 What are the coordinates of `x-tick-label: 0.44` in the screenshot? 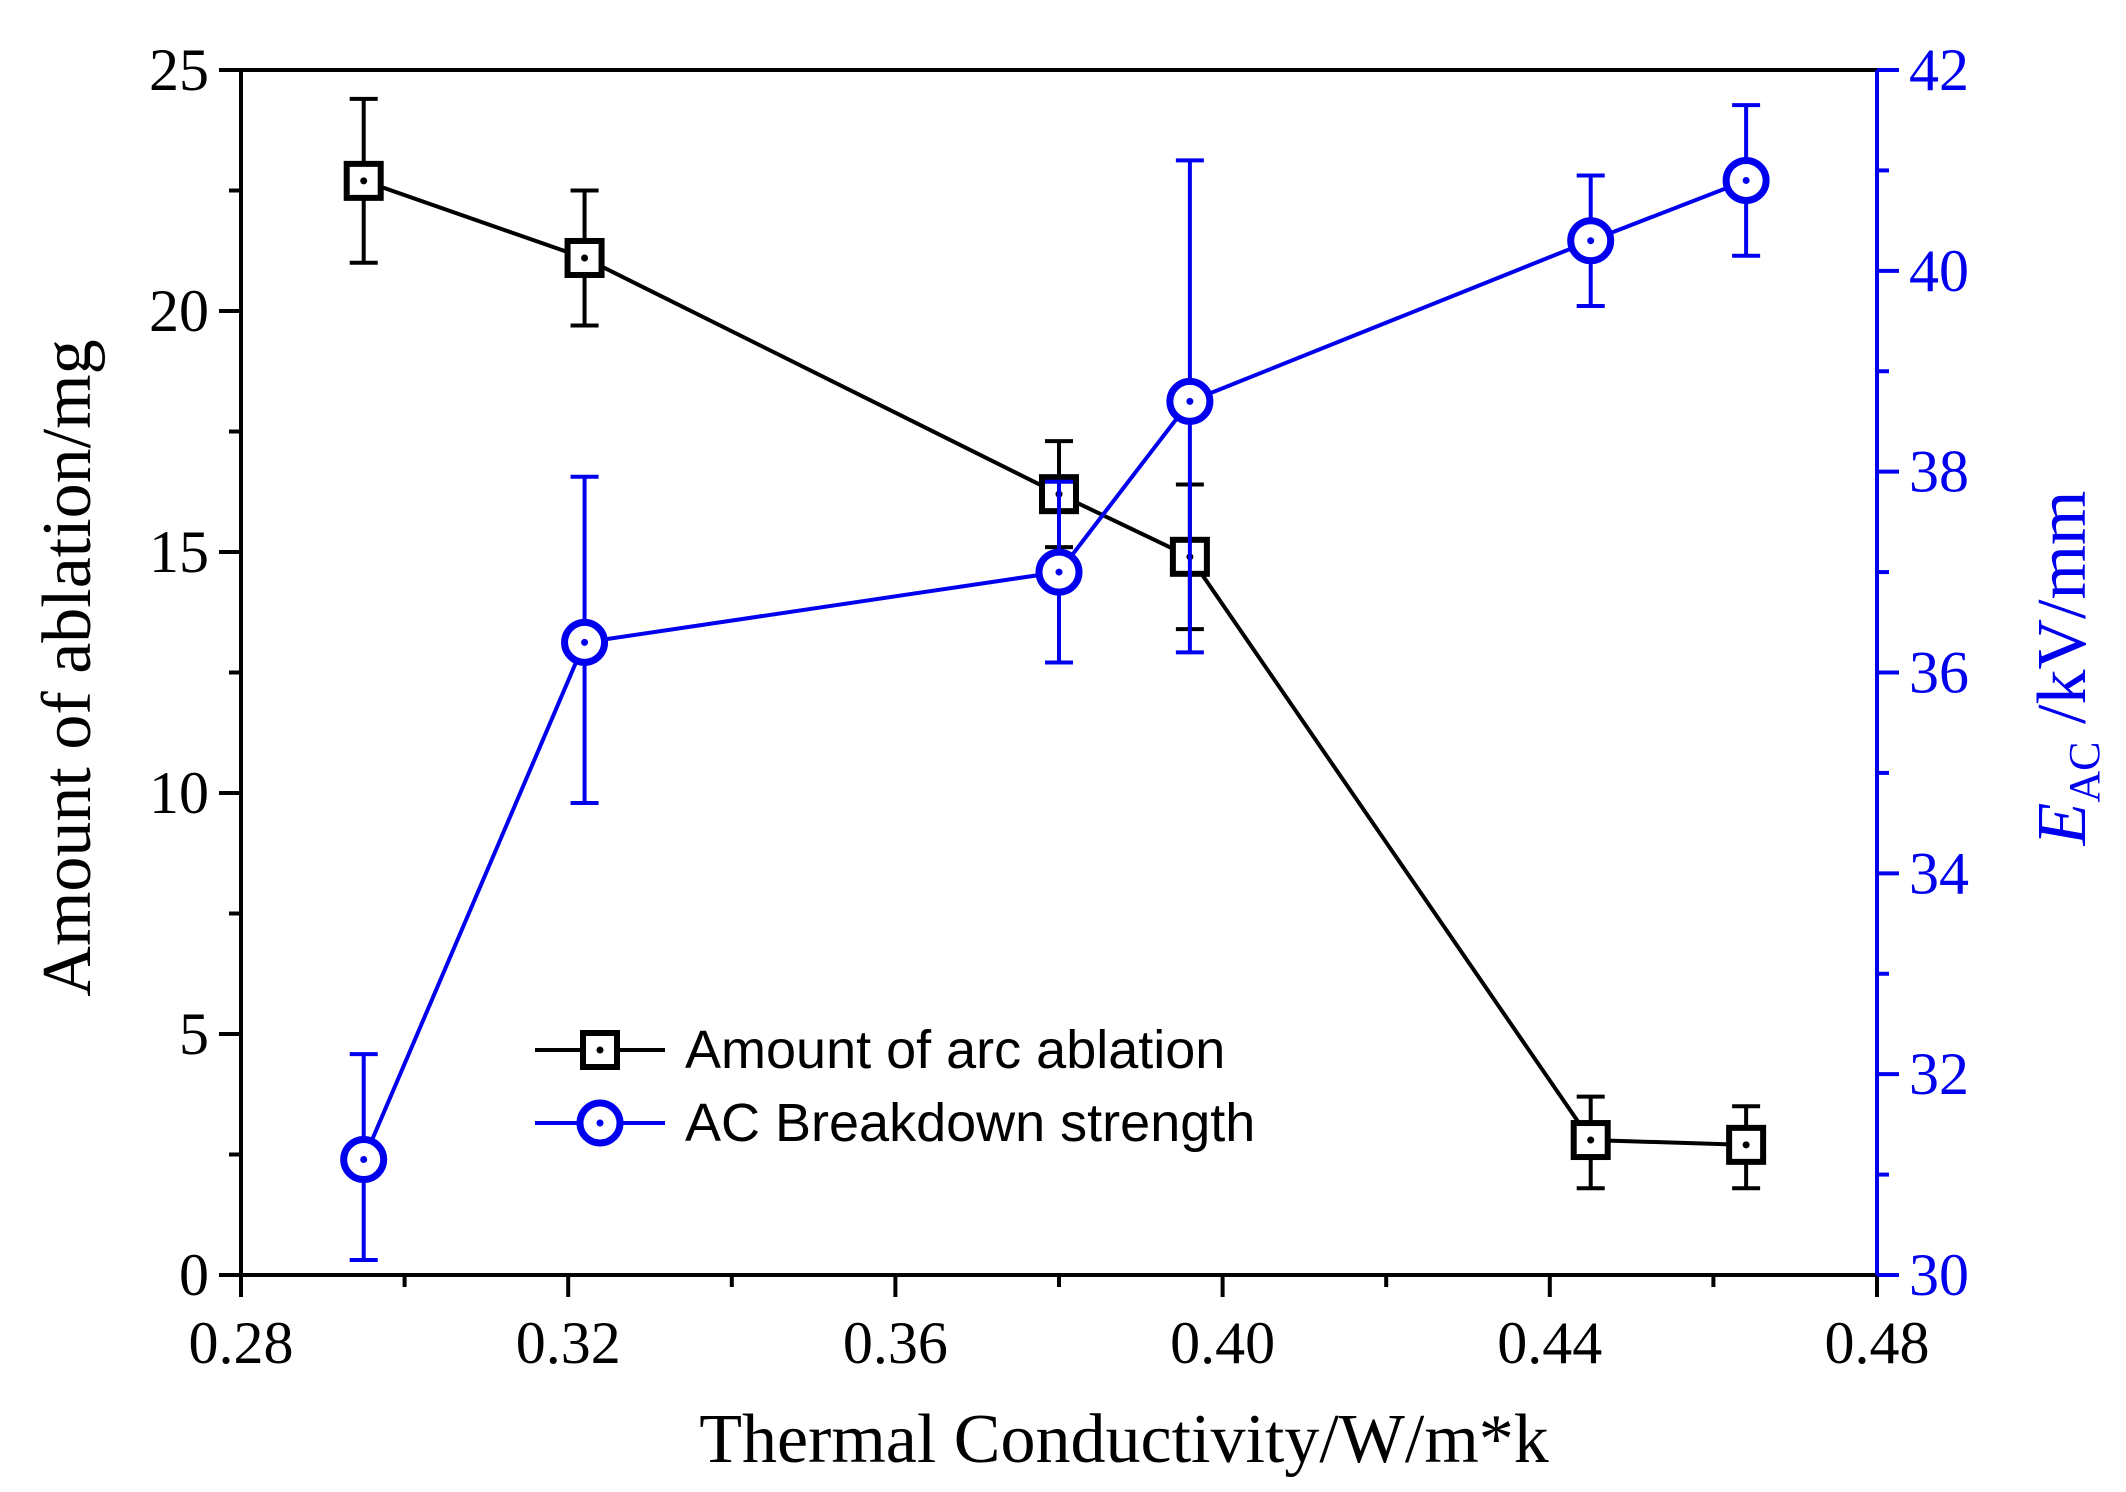 It's located at (1549, 1343).